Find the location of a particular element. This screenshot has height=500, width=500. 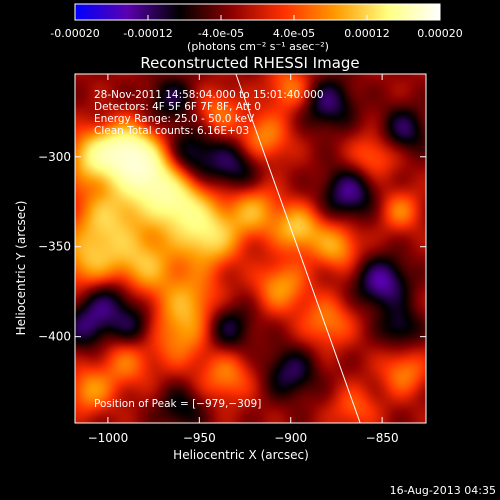

colorbar-gradient is located at coordinates (257, 12).